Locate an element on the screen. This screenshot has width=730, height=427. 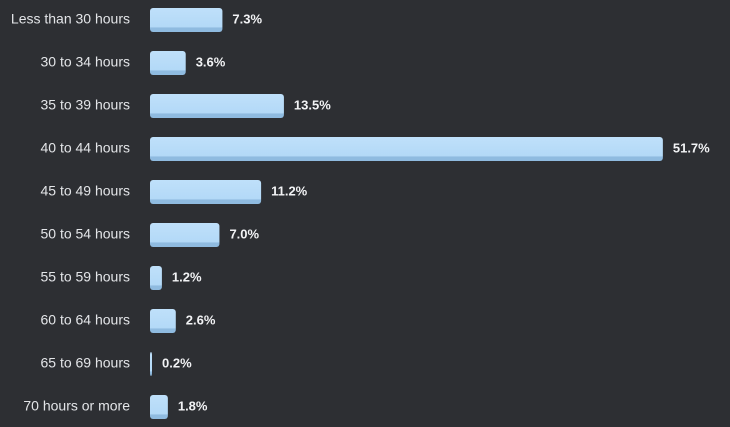
value-label: 1.8% is located at coordinates (193, 405).